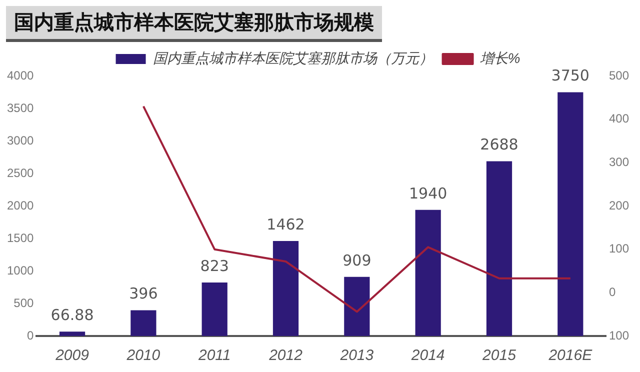  I want to click on y-tick-label: 3000, so click(20, 140).